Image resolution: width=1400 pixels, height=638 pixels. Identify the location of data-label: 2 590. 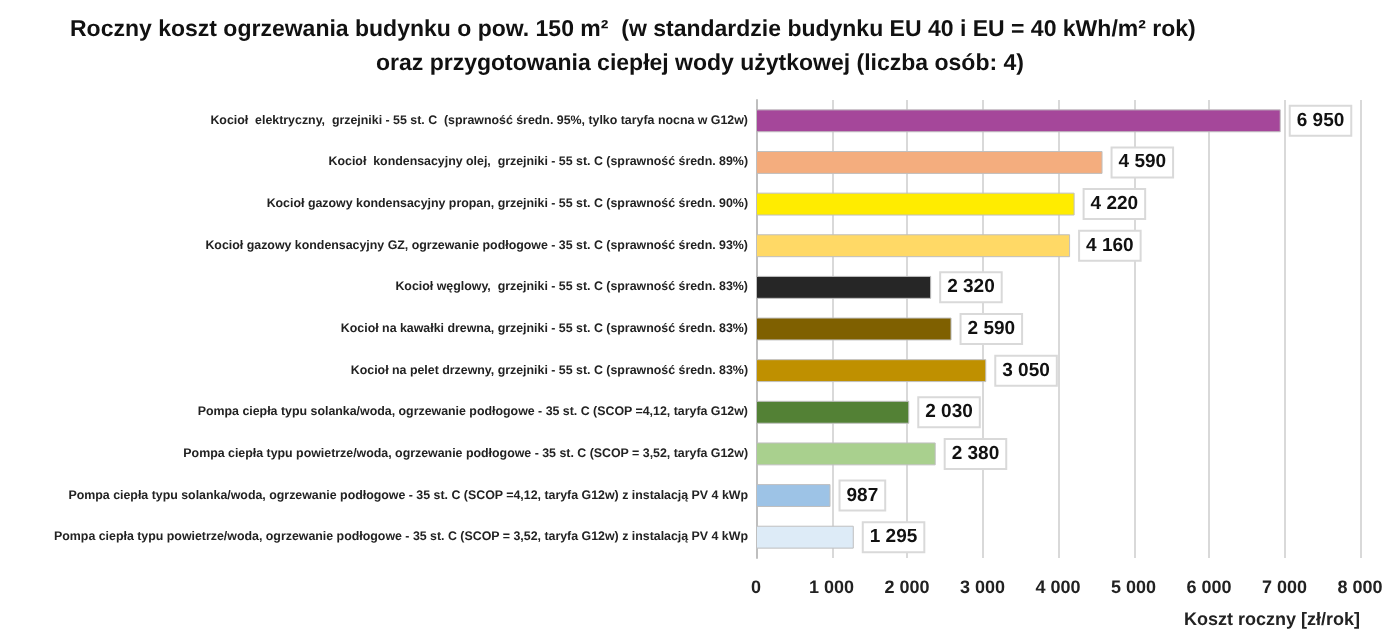
(991, 329).